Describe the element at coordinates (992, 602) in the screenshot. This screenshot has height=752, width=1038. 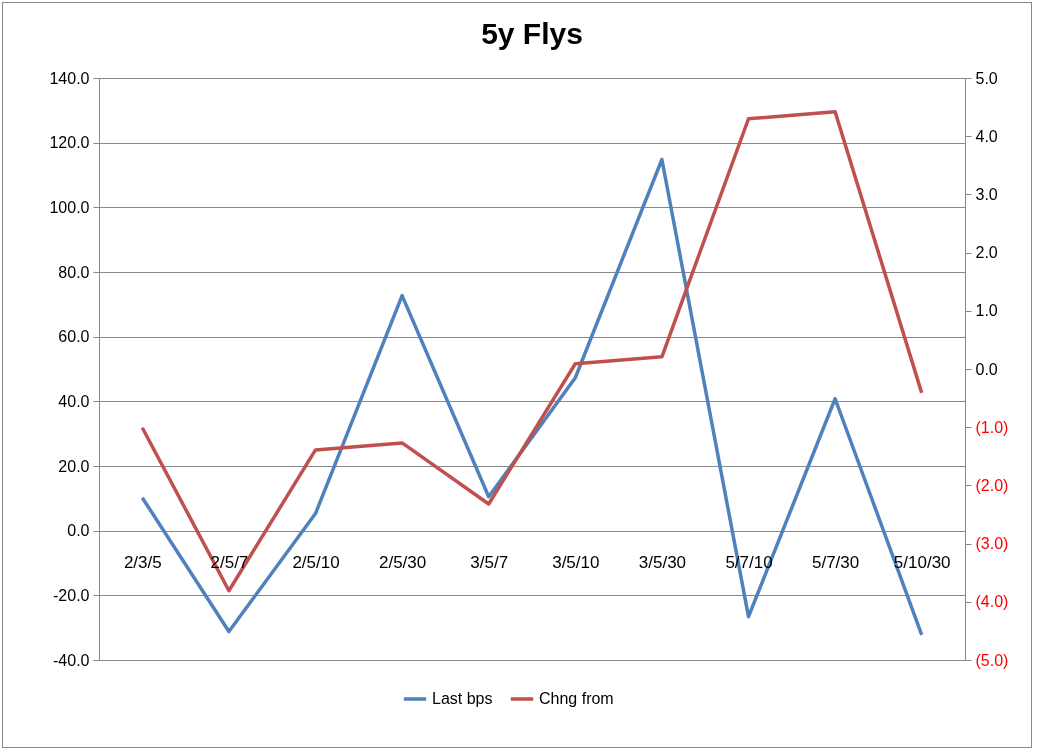
I see `y2-tick-label: (4.0)` at that location.